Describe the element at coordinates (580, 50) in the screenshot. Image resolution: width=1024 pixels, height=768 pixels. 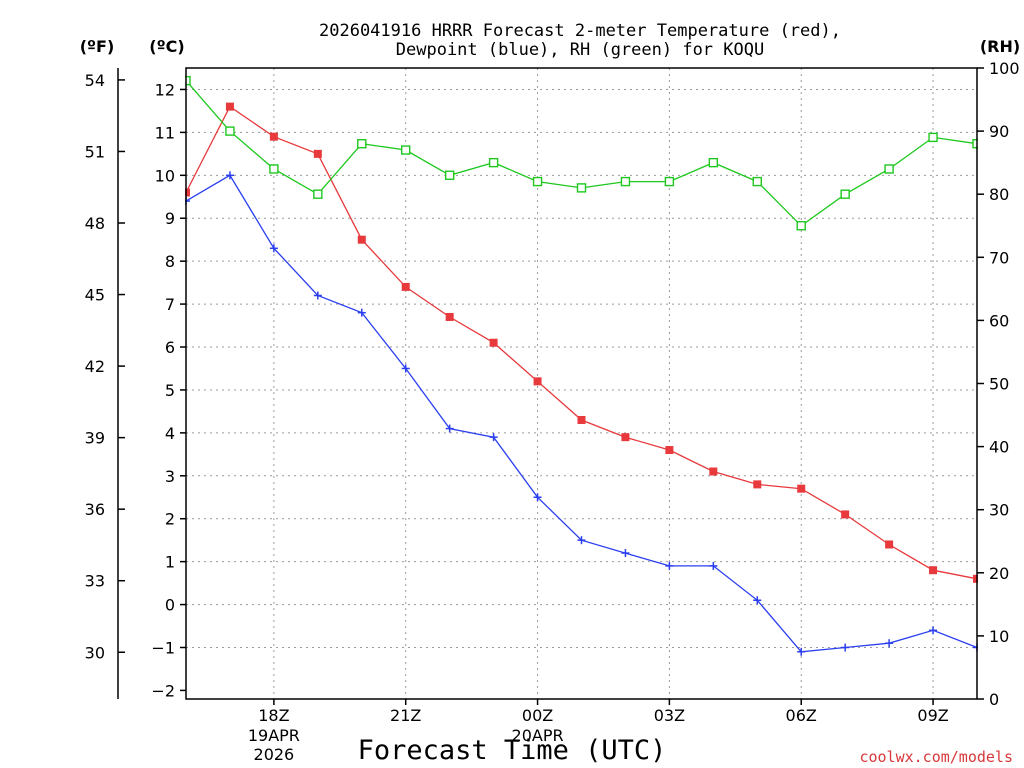
I see `chart-subtitle: Dewpoint (blue), RH (green) for KOQU` at that location.